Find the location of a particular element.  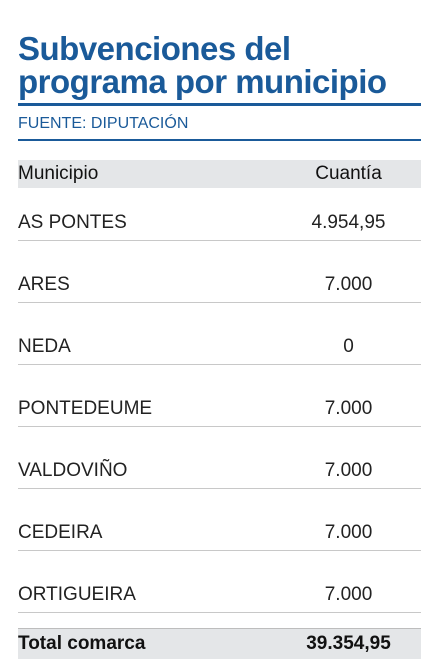

source-divider is located at coordinates (219, 140).